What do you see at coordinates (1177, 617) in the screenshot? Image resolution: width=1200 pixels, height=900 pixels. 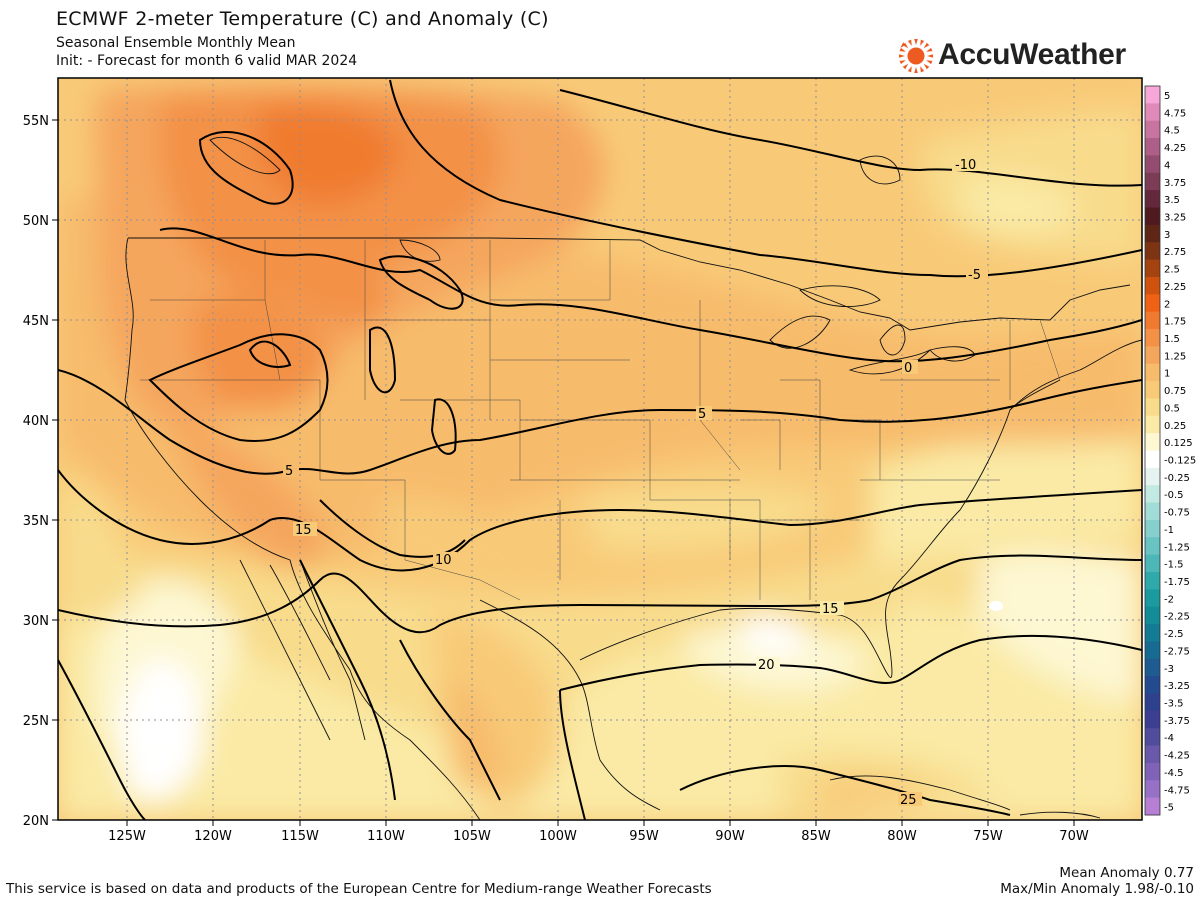 I see `colorbar-label: -2.25` at bounding box center [1177, 617].